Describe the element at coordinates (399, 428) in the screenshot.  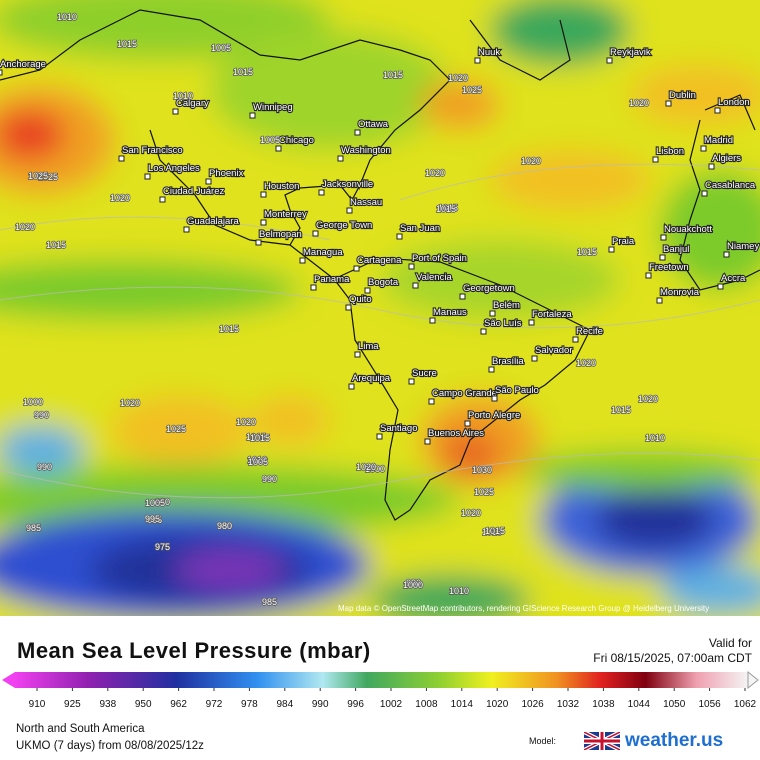
I see `city-label: Santiago` at that location.